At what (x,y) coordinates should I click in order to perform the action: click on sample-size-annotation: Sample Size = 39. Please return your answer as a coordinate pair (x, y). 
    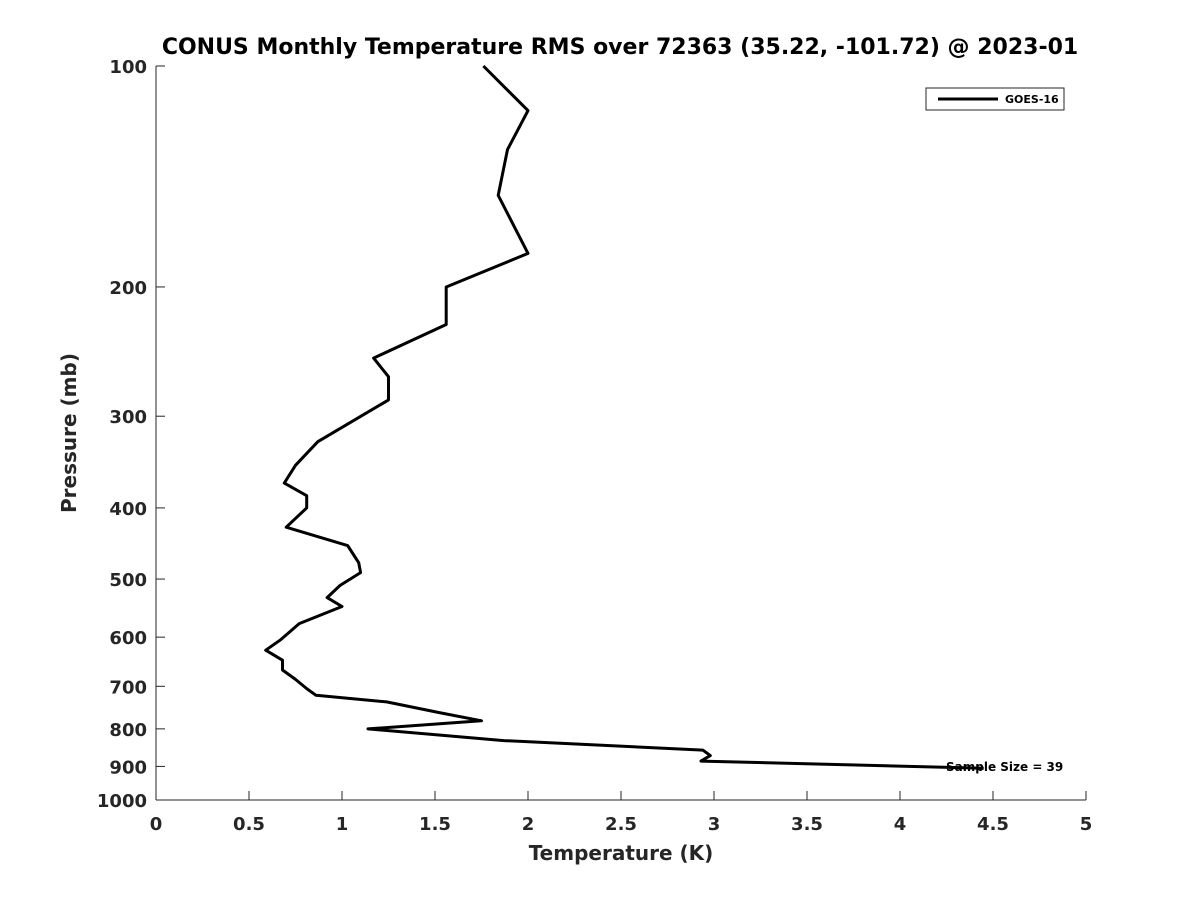
    Looking at the image, I should click on (1004, 767).